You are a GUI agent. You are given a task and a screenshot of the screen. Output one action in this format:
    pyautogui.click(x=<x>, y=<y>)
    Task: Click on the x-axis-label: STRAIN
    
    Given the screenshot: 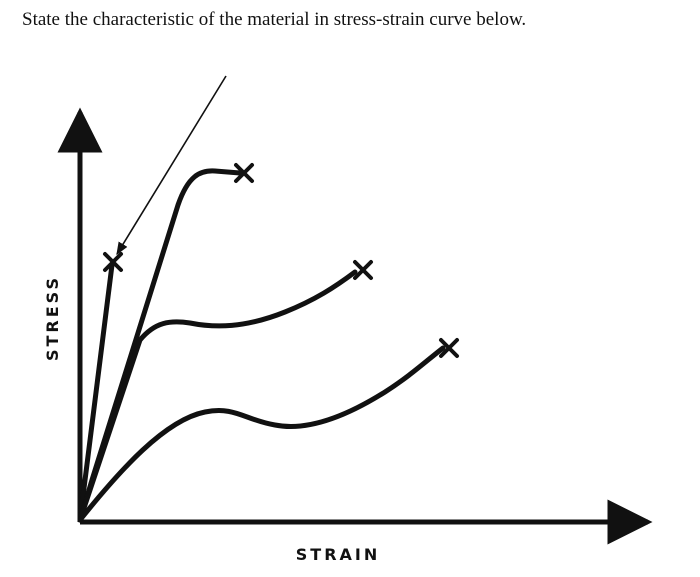 What is the action you would take?
    pyautogui.click(x=338, y=554)
    